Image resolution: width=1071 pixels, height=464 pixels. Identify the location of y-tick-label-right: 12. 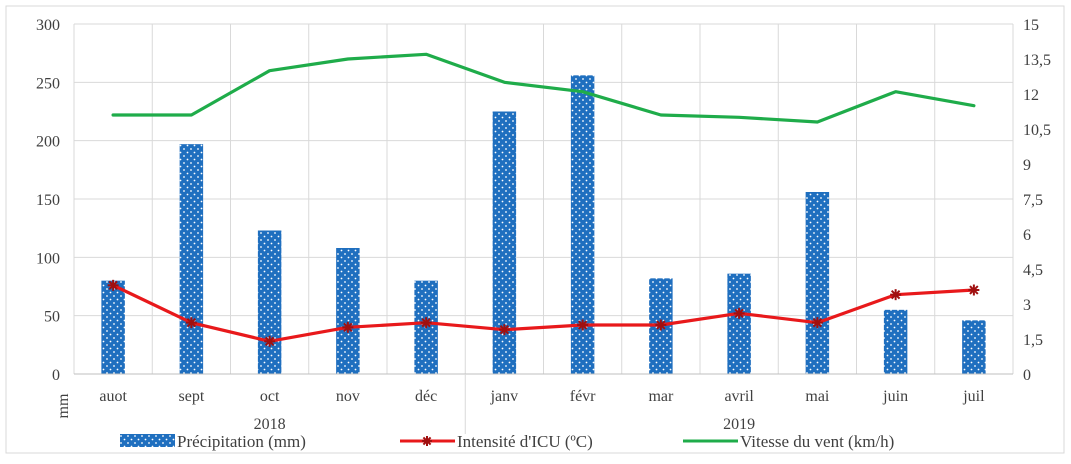
(1031, 95).